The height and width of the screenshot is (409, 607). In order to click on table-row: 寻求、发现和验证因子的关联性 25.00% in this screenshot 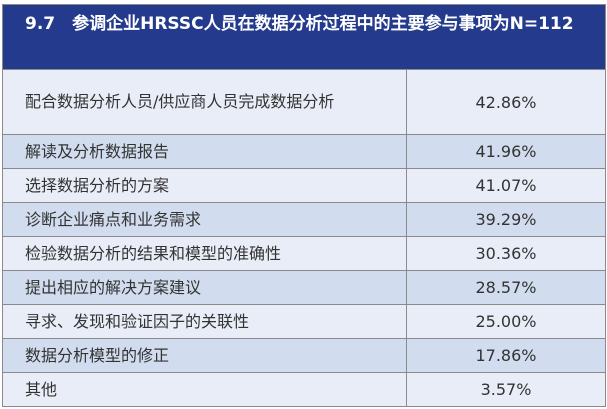, I will do `click(304, 322)`.